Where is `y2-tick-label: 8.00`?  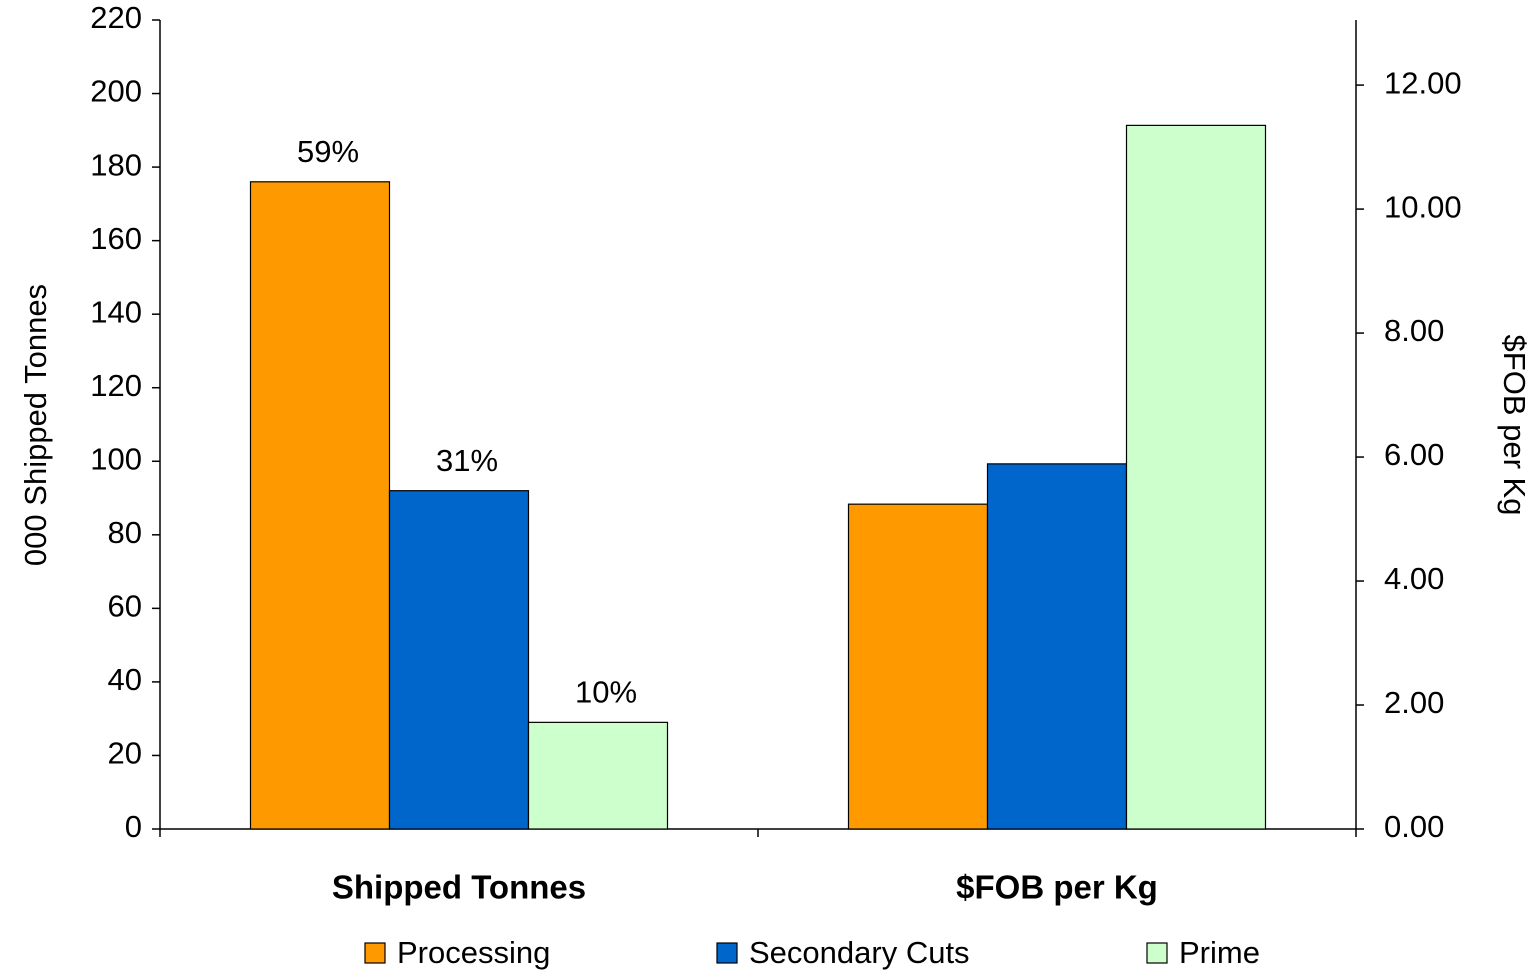 y2-tick-label: 8.00 is located at coordinates (1414, 330).